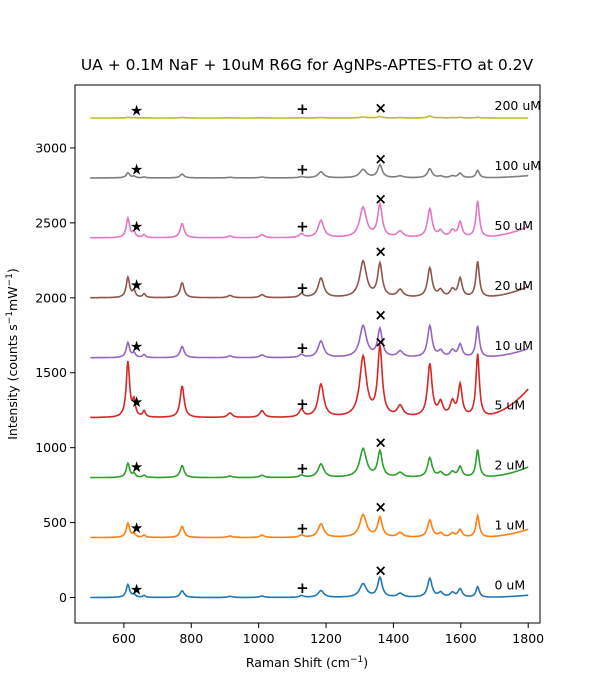 The image size is (600, 700). Describe the element at coordinates (518, 105) in the screenshot. I see `series-label: 200 uM` at that location.